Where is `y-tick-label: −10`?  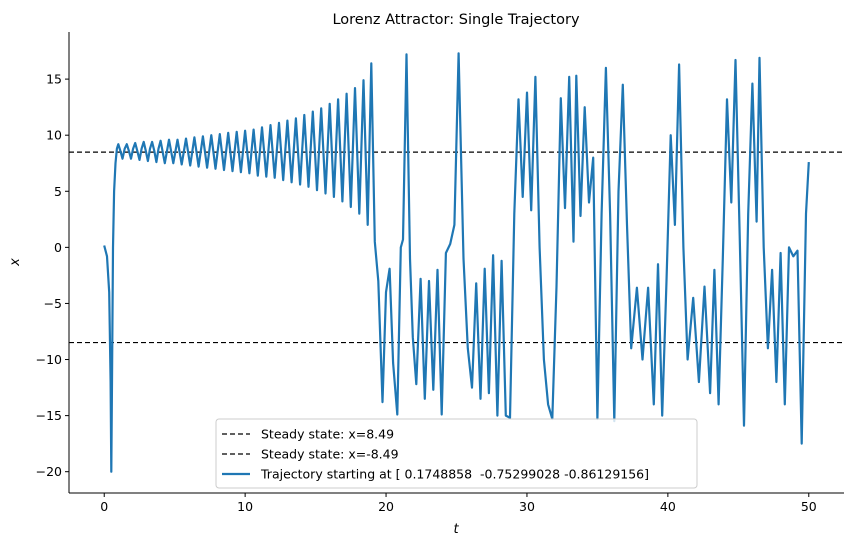 y-tick-label: −10 is located at coordinates (49, 359).